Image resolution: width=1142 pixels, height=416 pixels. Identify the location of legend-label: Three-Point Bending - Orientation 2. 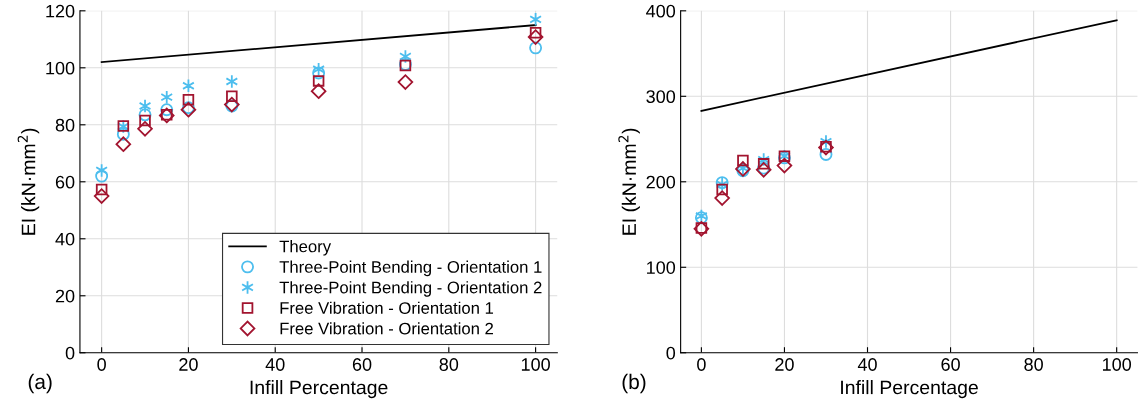
(410, 289).